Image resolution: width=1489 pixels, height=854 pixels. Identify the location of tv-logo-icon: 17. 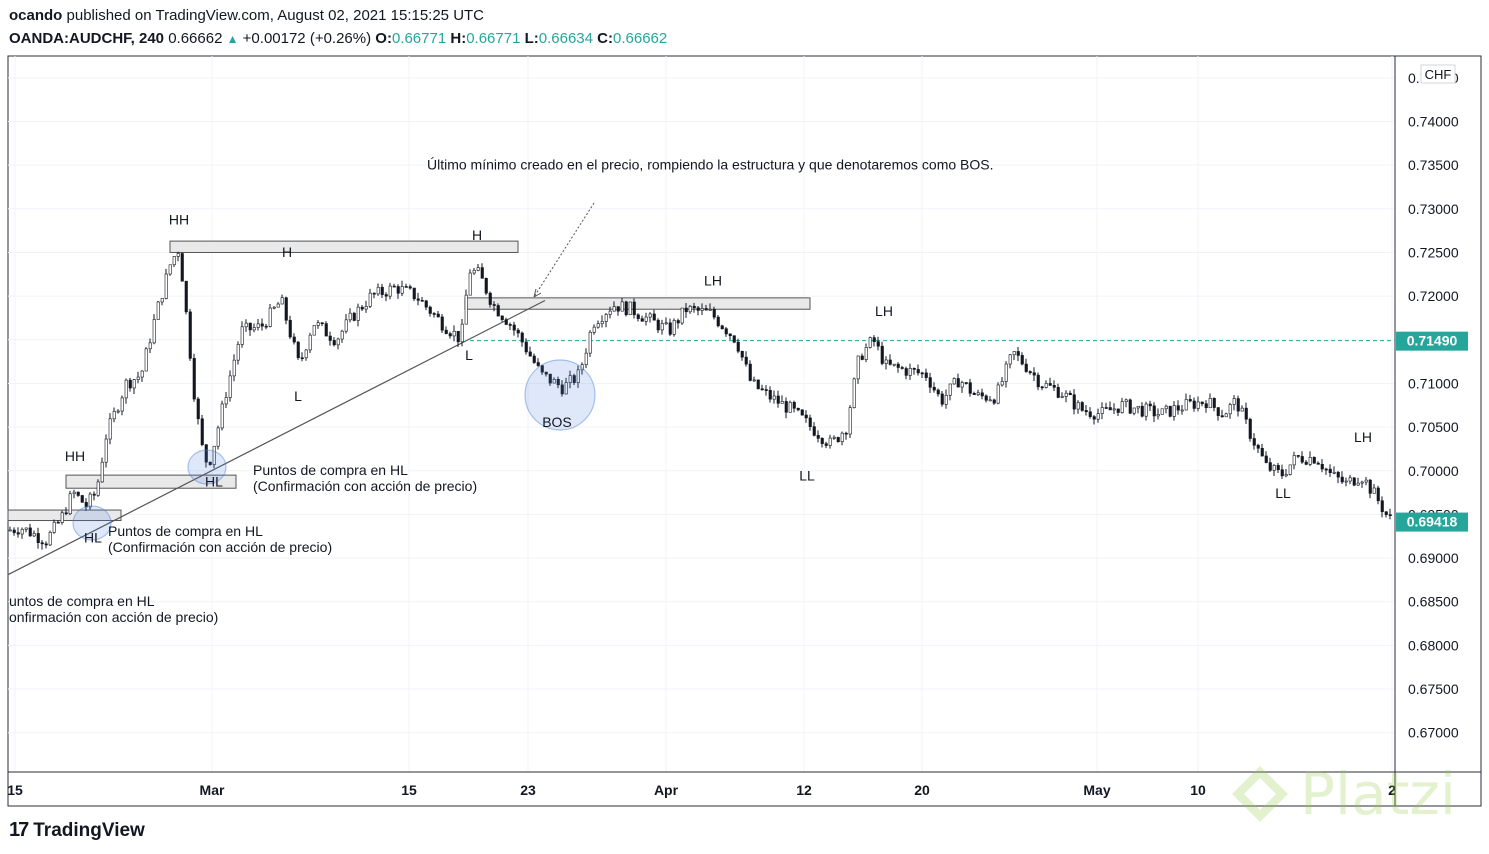
(19, 830).